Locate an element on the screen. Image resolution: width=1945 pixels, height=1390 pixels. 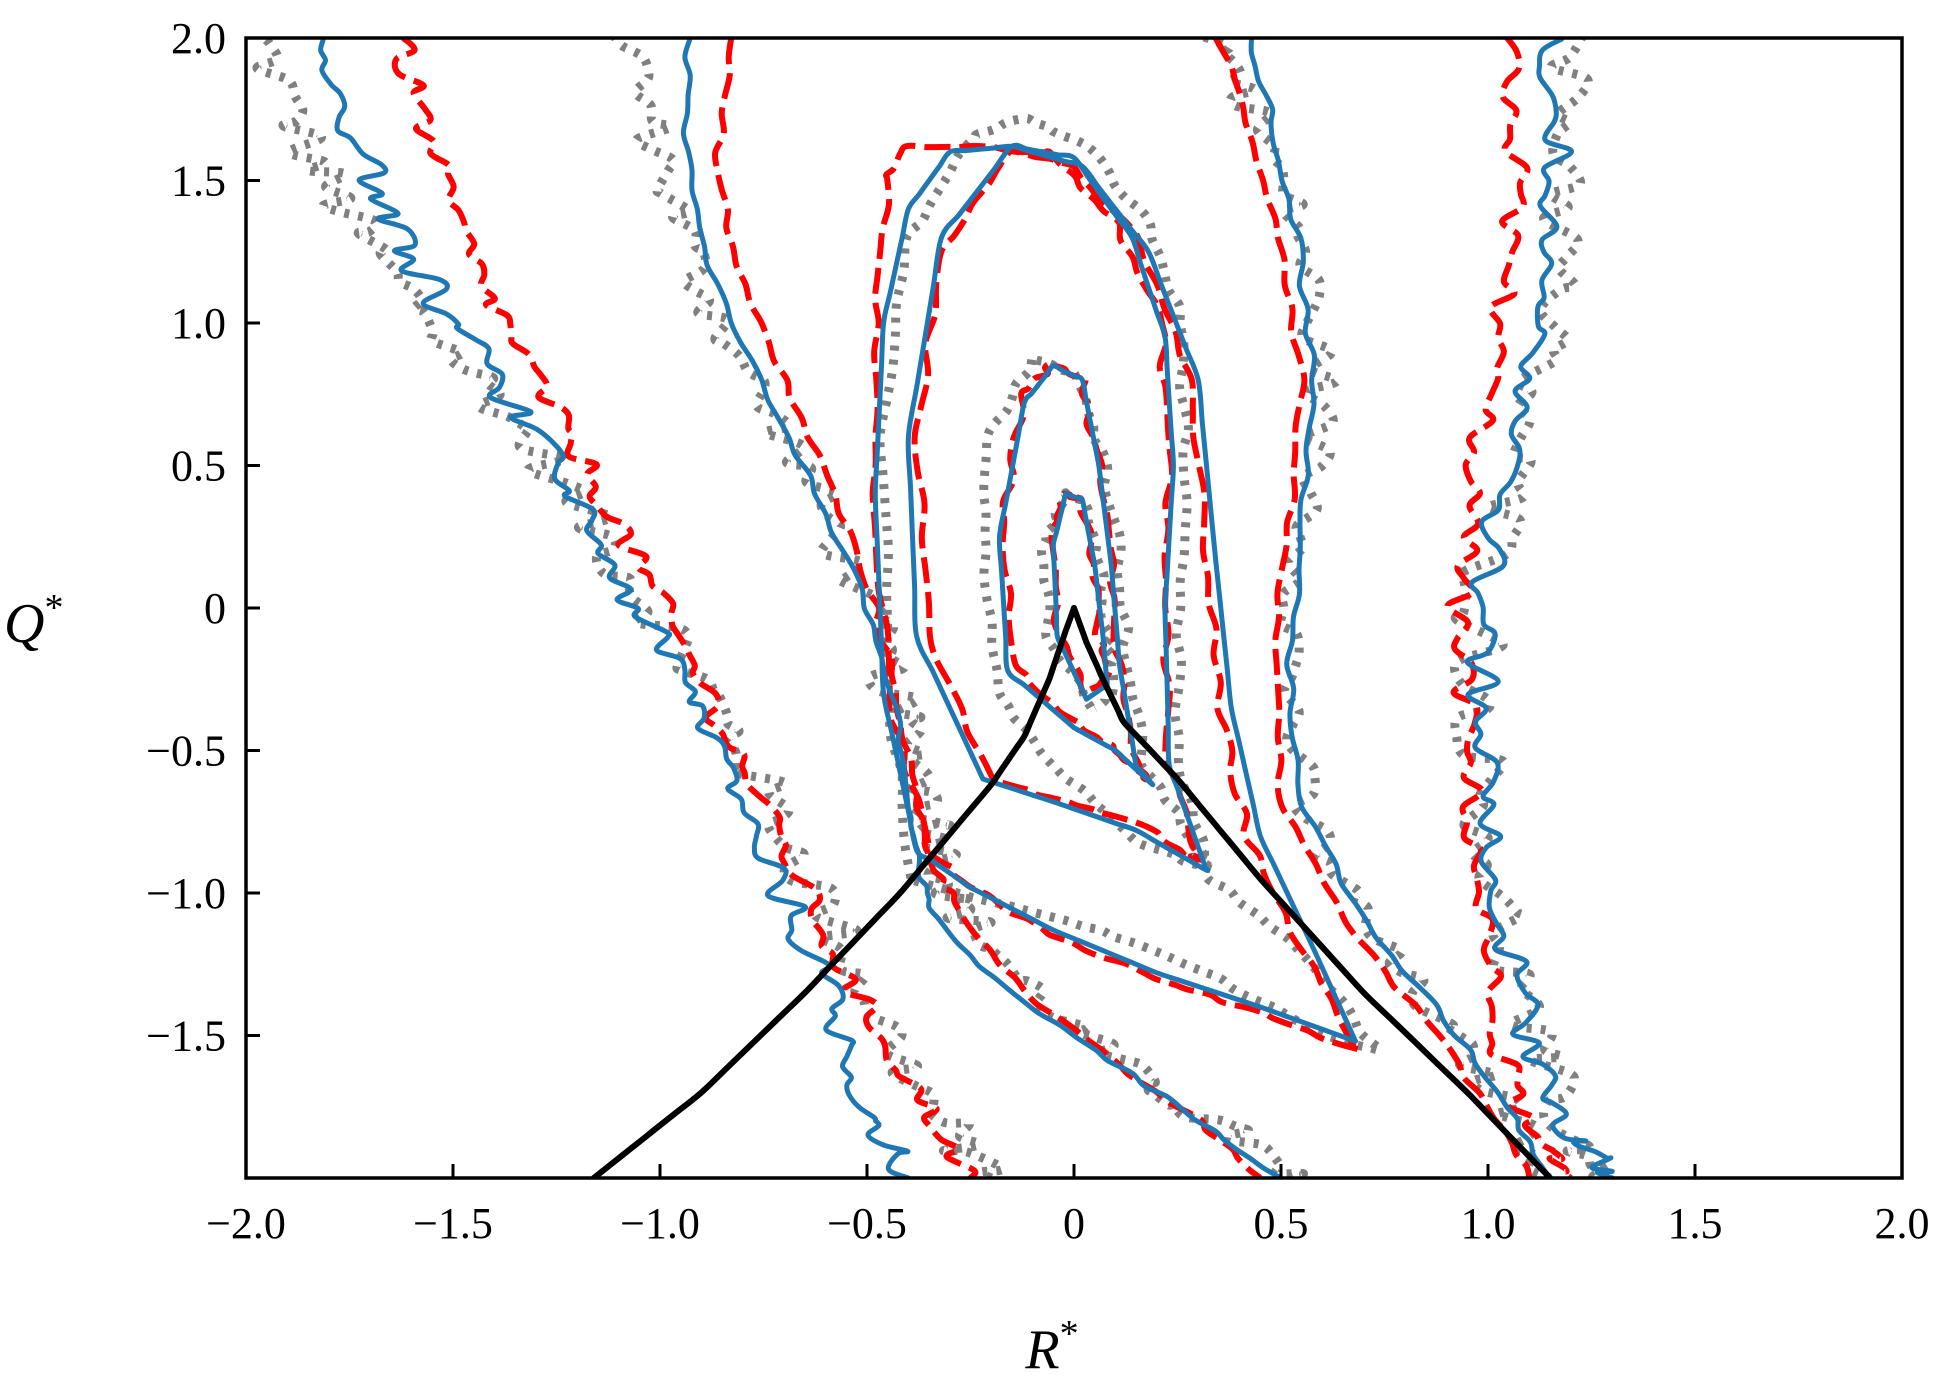
y-tick-label: 1.0 is located at coordinates (198, 323).